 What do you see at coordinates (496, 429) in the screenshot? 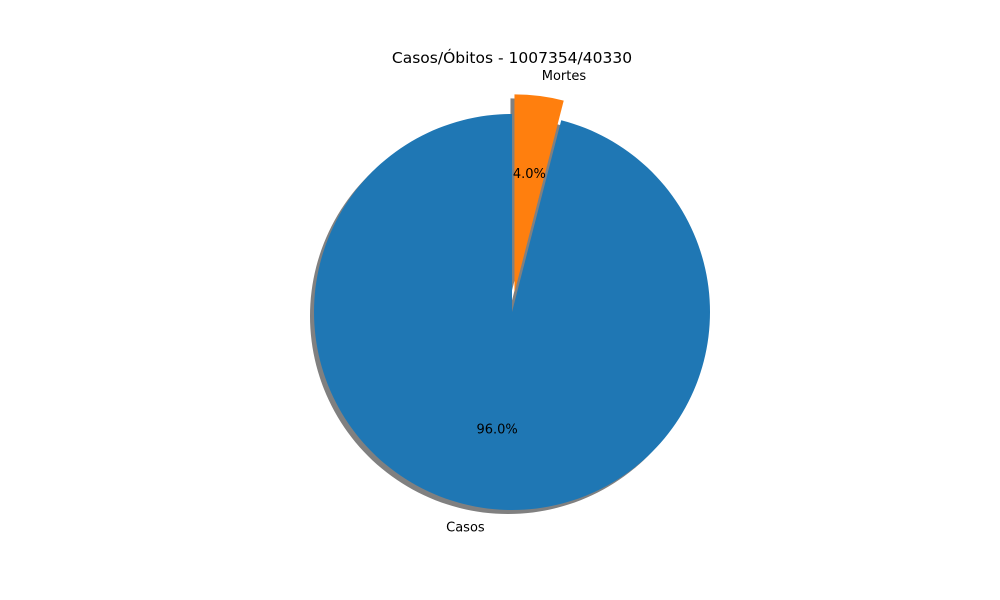
I see `pct-label-casos: 96.0%` at bounding box center [496, 429].